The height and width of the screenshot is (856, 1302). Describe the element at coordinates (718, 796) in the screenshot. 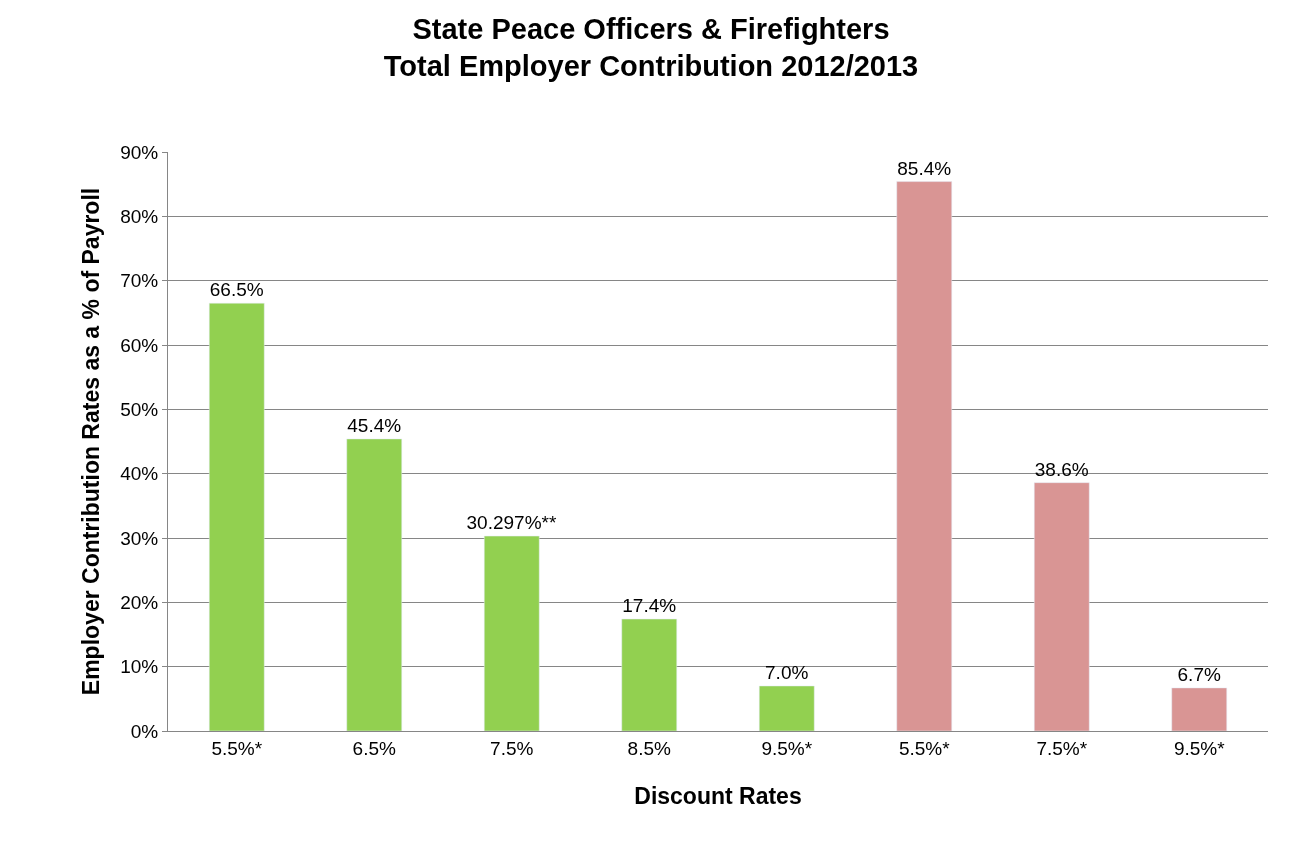

I see `x-axis-title: Discount Rates` at that location.